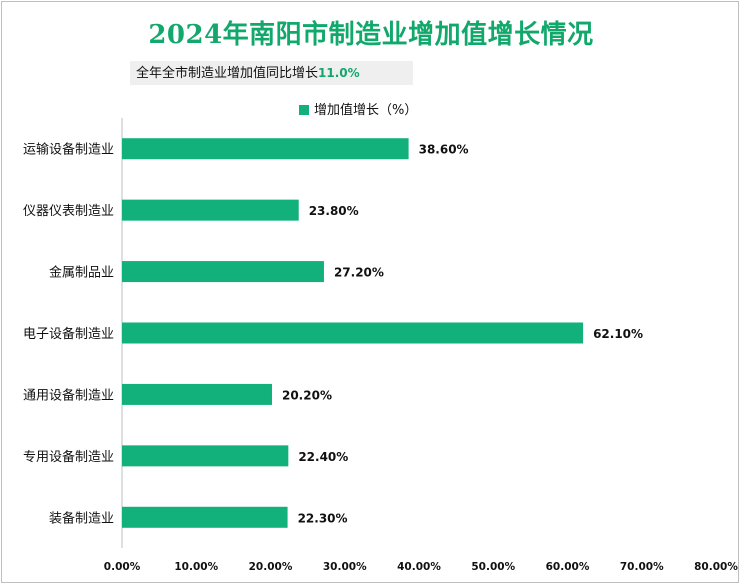 The height and width of the screenshot is (586, 742). Describe the element at coordinates (366, 110) in the screenshot. I see `legend-label: 增加值增长（%）` at that location.